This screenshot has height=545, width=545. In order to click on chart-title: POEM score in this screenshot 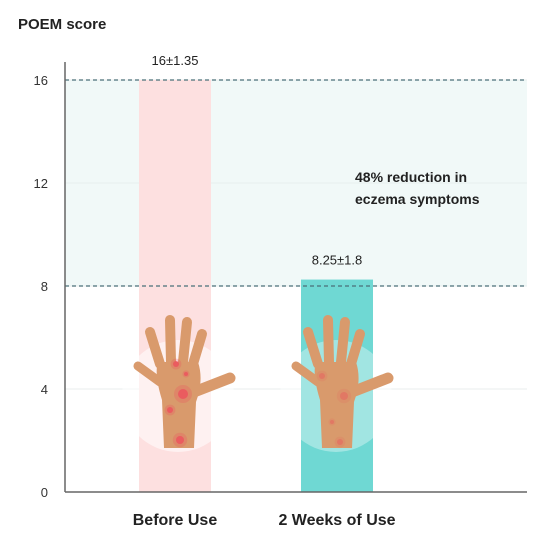, I will do `click(62, 24)`.